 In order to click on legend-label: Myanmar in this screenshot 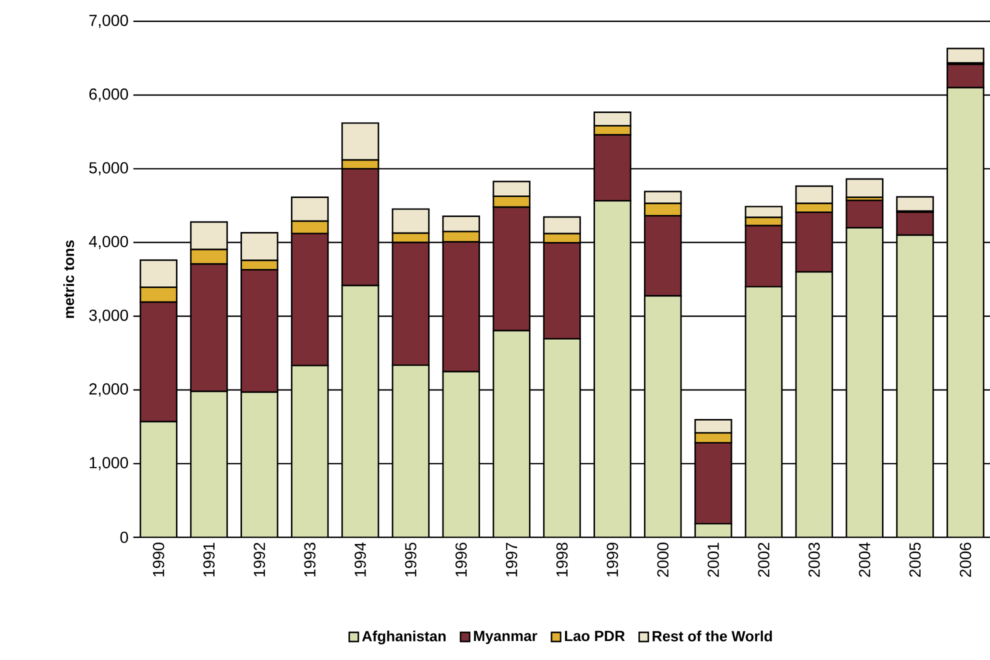, I will do `click(506, 637)`.